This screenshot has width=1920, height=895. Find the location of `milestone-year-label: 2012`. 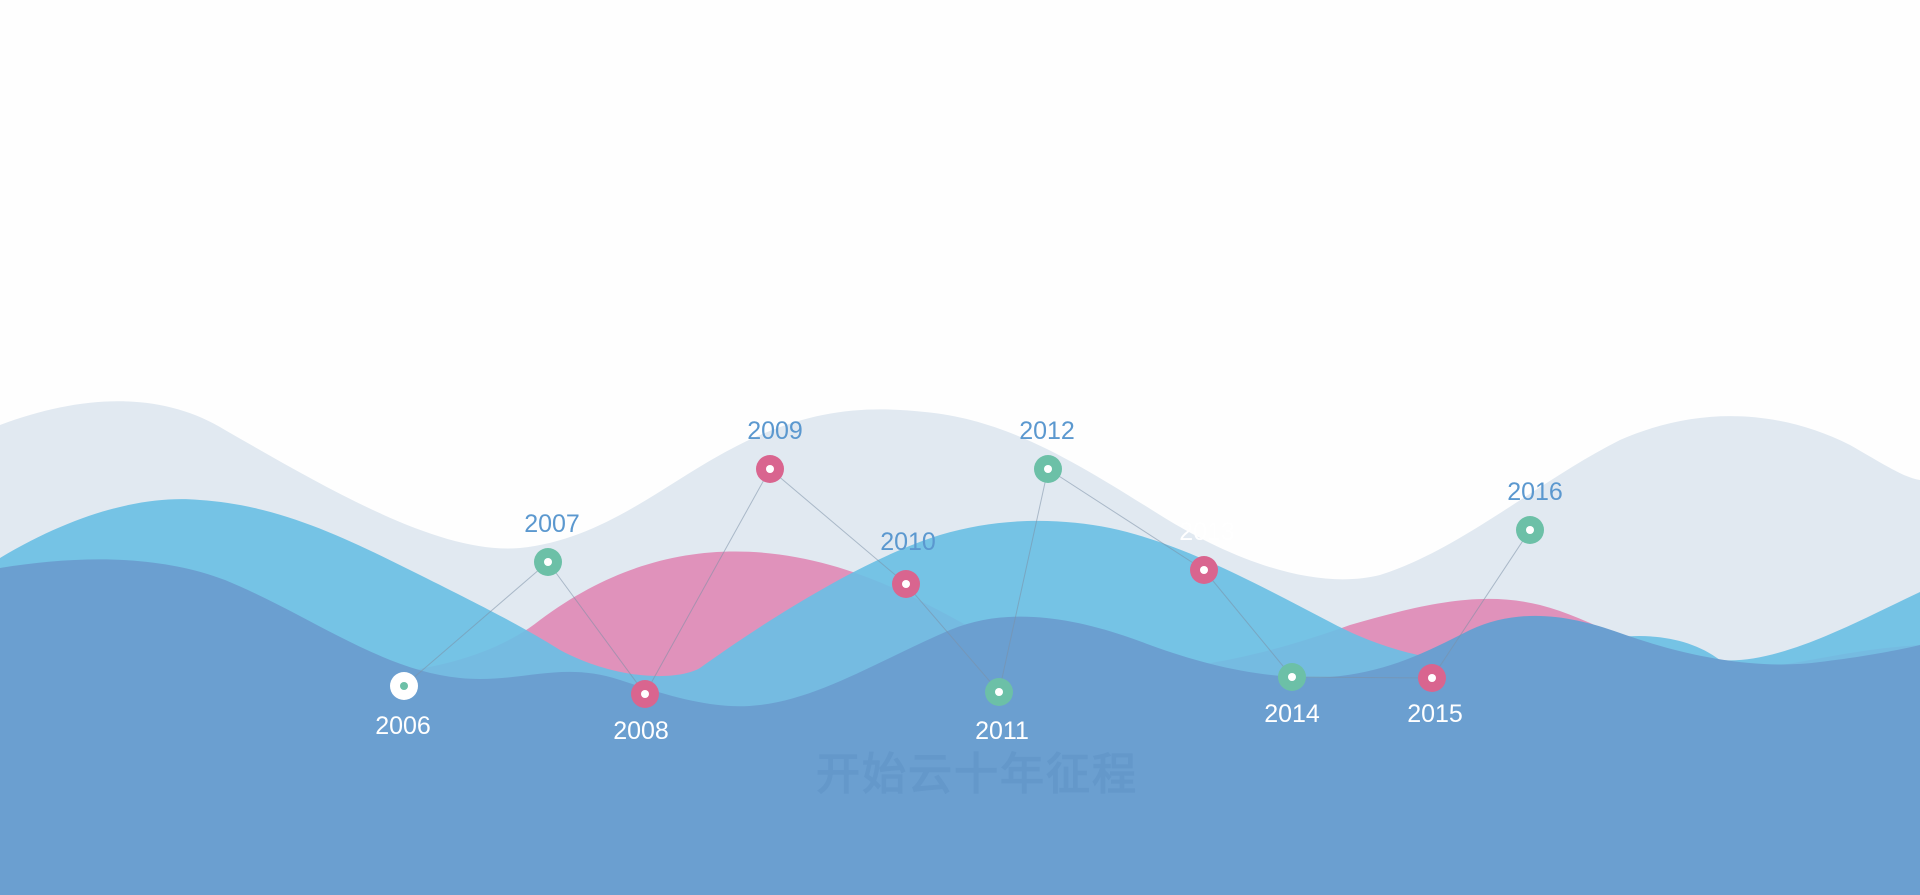

milestone-year-label: 2012 is located at coordinates (1047, 431).